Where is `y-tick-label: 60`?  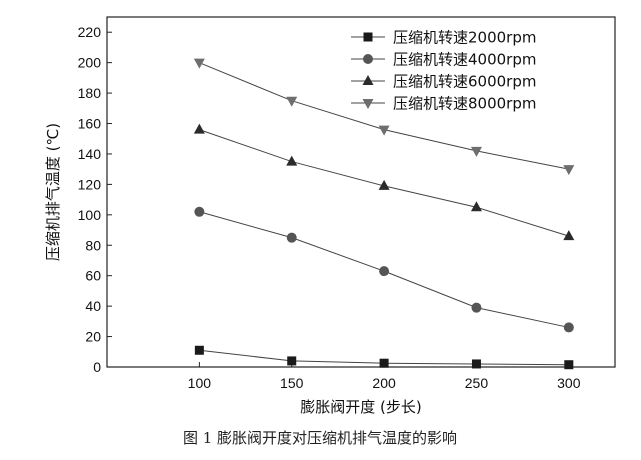
y-tick-label: 60 is located at coordinates (93, 276).